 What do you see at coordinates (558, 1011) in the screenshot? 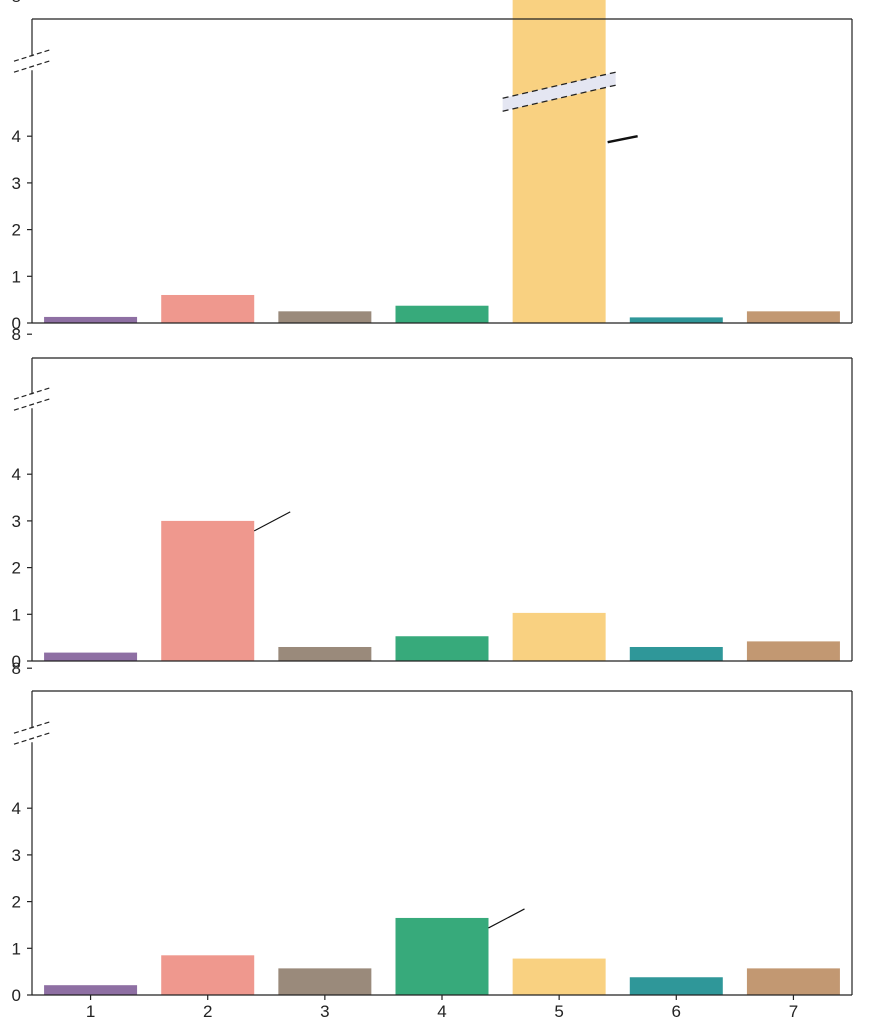
I see `x-tick-label-5: 5` at bounding box center [558, 1011].